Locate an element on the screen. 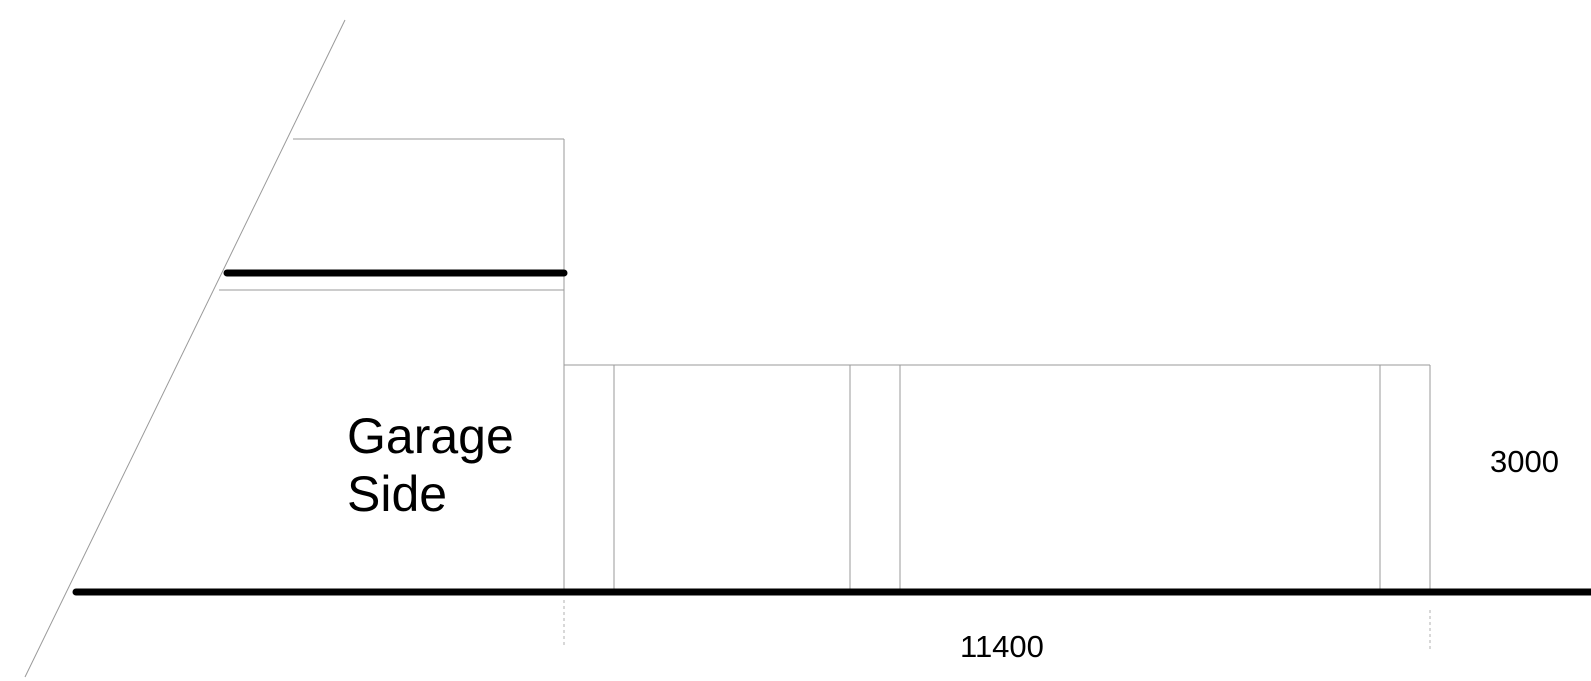  garage-label-line1: Garage is located at coordinates (430, 436).